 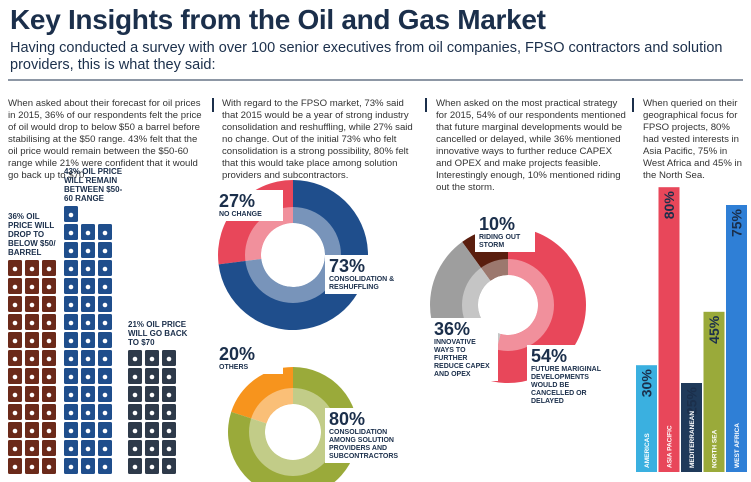 What do you see at coordinates (237, 354) in the screenshot?
I see `value-label: 20%` at bounding box center [237, 354].